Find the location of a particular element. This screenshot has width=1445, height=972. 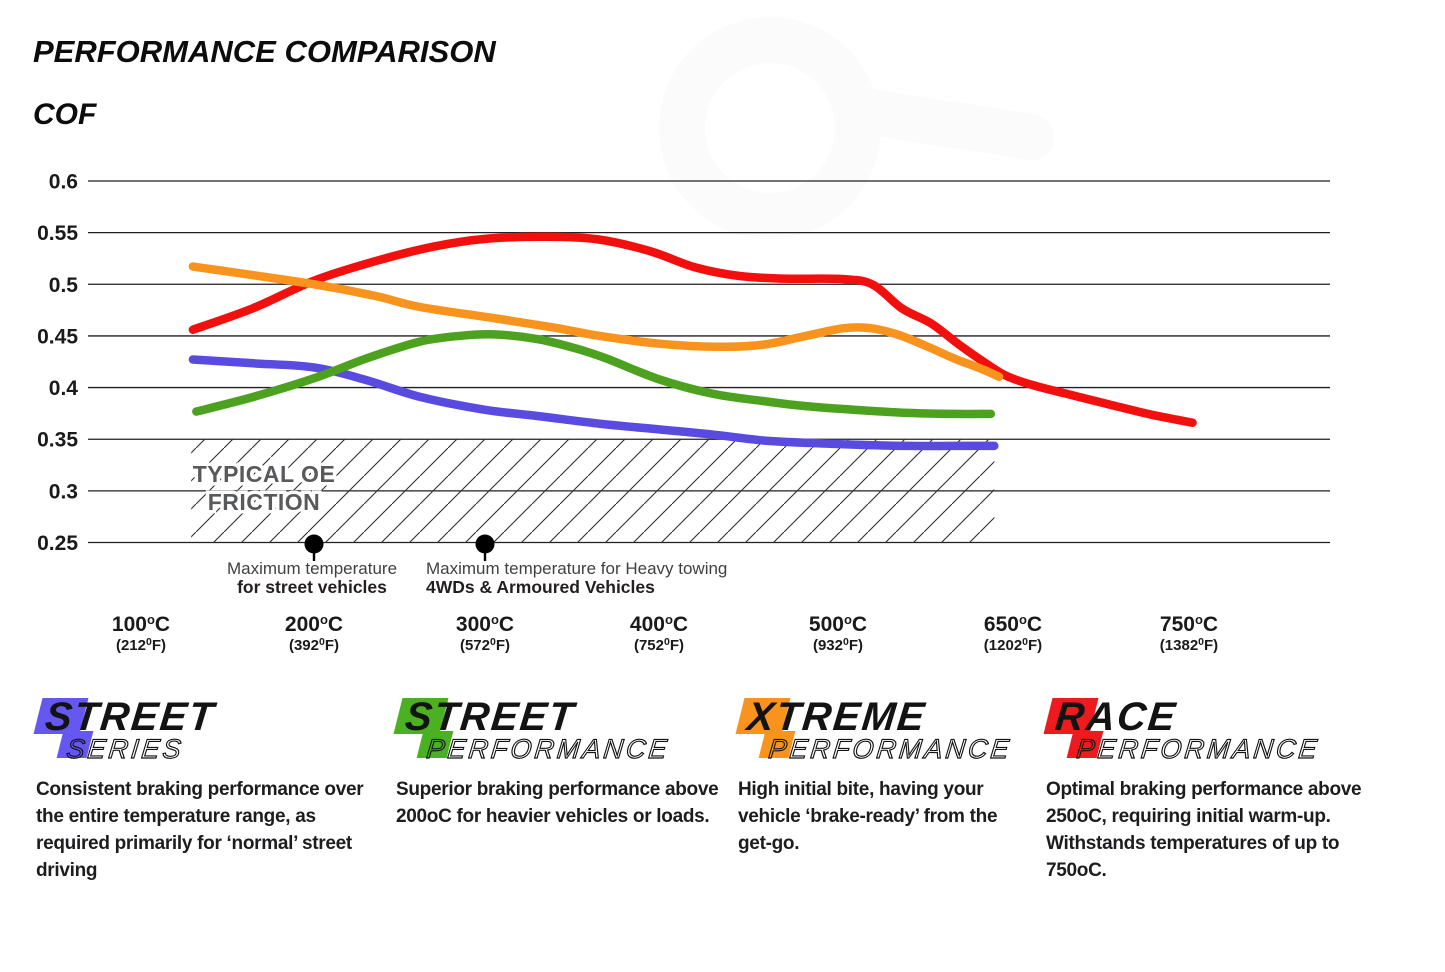

series-street-series is located at coordinates (593, 403).